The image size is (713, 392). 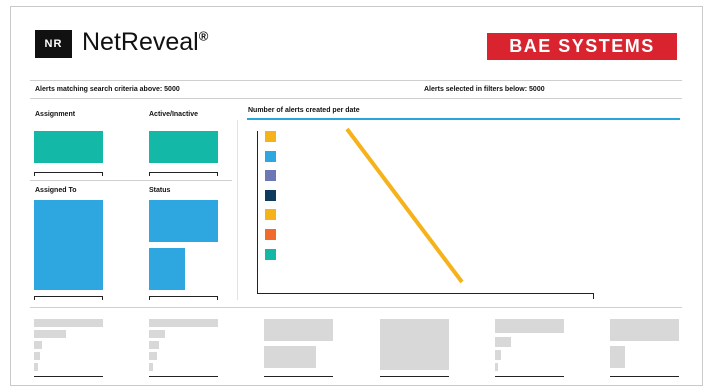 I want to click on logo-text: NR, so click(x=53, y=44).